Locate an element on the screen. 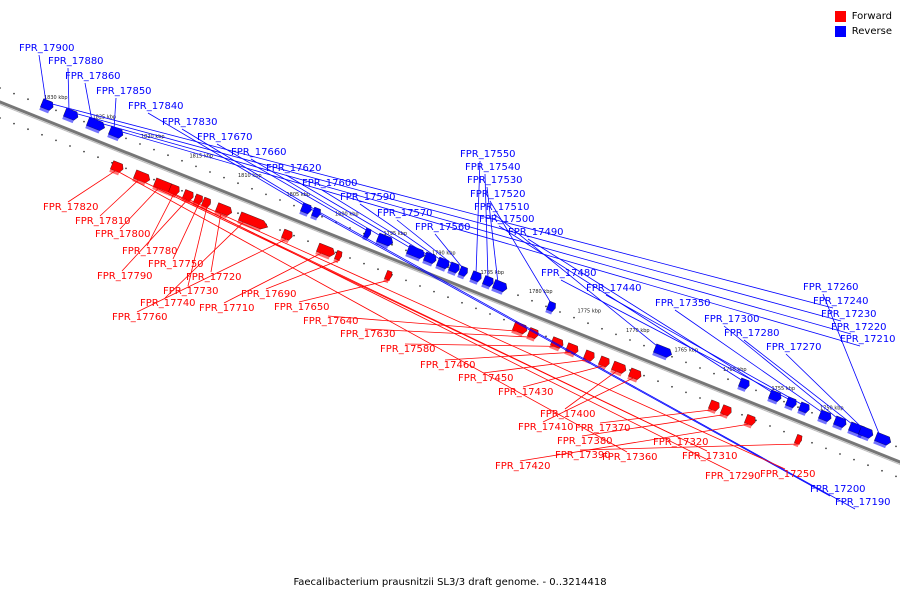 This screenshot has width=900, height=600. gene-label-forward: FPR_17810 is located at coordinates (103, 221).